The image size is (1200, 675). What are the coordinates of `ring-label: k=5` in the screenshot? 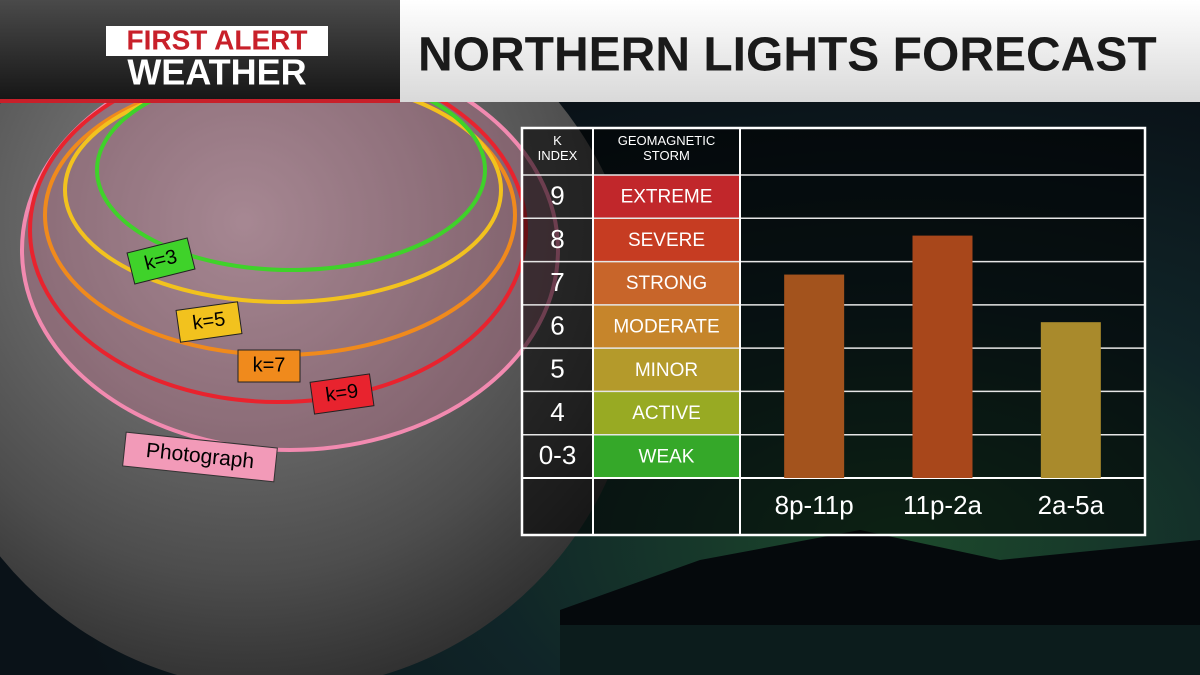 It's located at (209, 321).